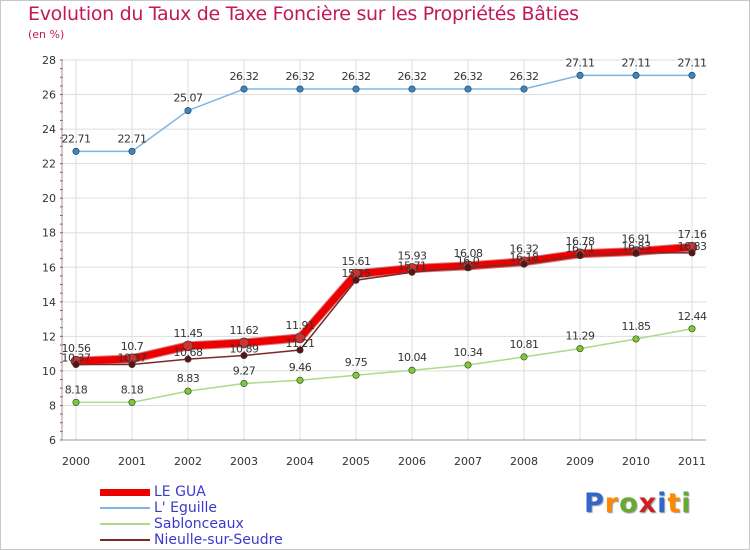  I want to click on y-axis-unit-label: (en %), so click(46, 34).